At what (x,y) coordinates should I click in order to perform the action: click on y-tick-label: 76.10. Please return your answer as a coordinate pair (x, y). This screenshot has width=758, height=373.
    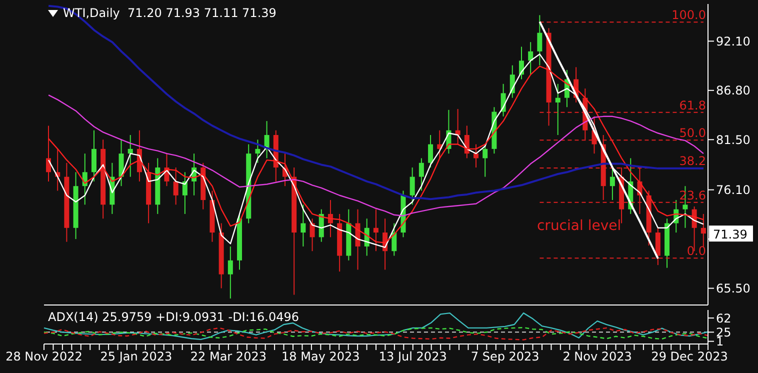
    Looking at the image, I should click on (733, 190).